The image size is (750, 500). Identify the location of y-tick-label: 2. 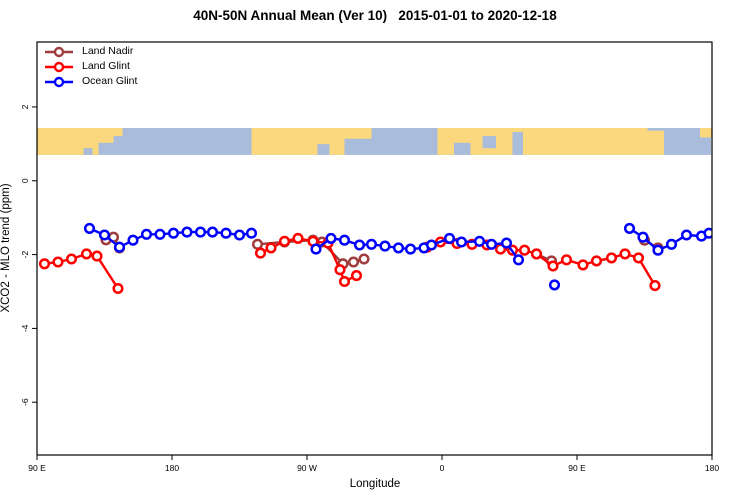
(25, 106).